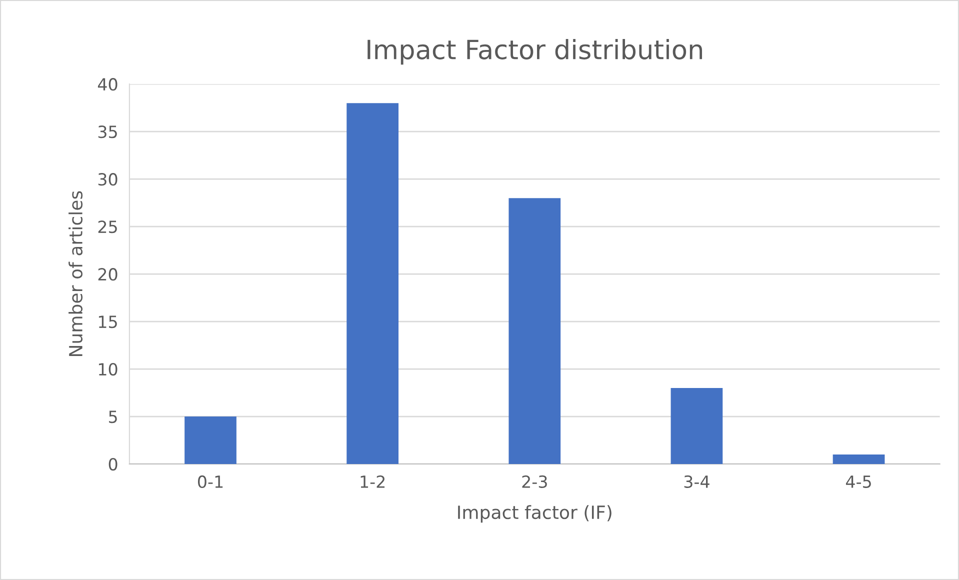 This screenshot has width=959, height=580. I want to click on x-tick-label: 3-4, so click(697, 481).